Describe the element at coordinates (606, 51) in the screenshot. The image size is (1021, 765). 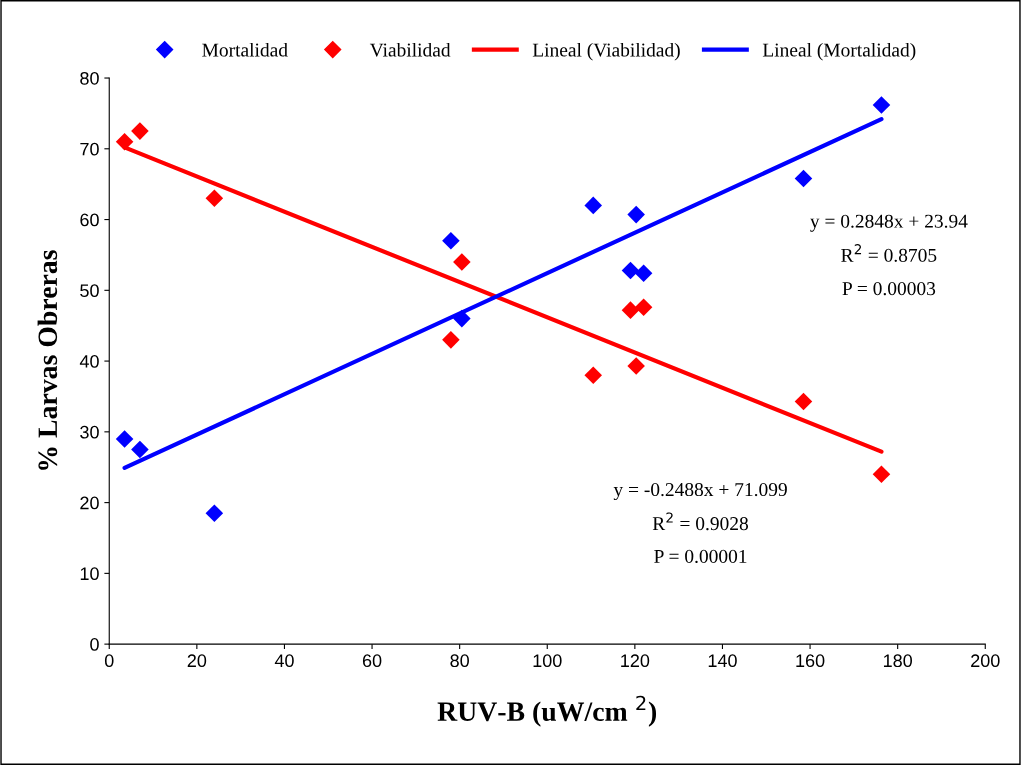
I see `legend-label: Lineal (Viabilidad)` at that location.